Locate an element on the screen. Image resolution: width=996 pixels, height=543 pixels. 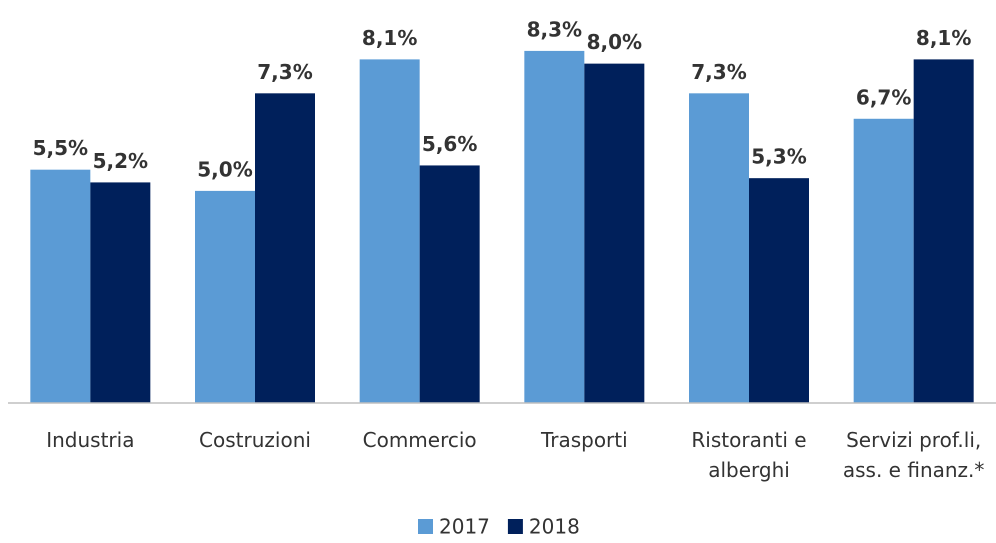
x-tick-label: Costruzioni is located at coordinates (255, 440).